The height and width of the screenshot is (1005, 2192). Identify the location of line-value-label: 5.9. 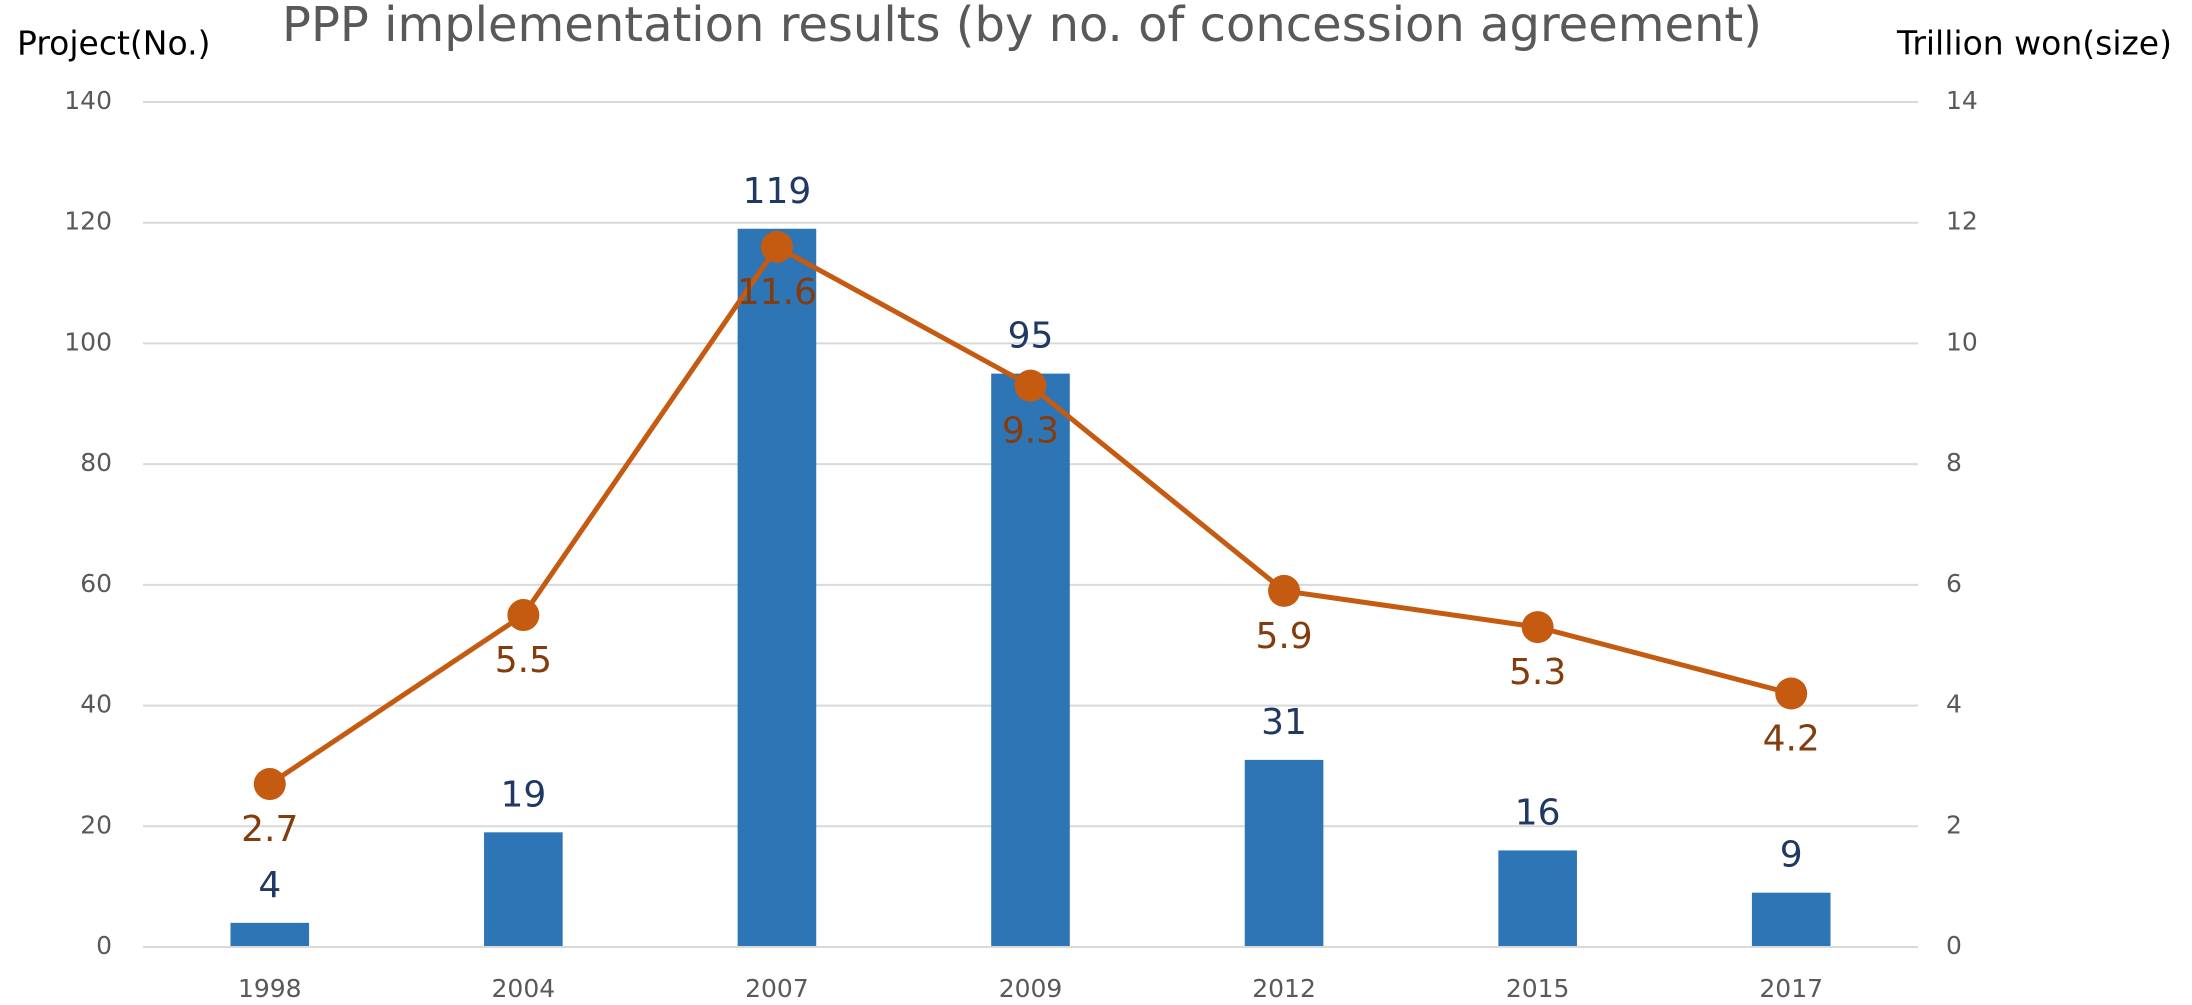
(1283, 636).